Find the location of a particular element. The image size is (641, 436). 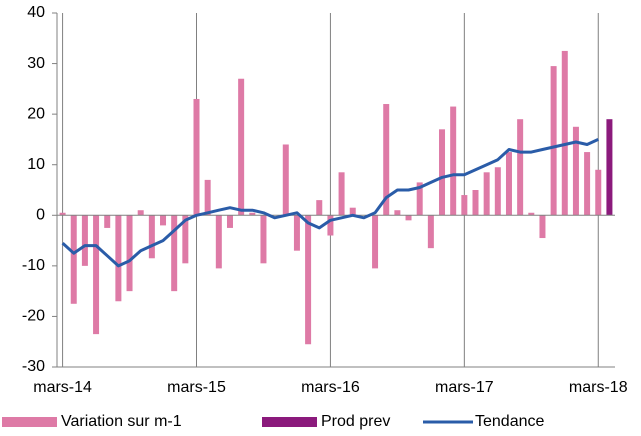

legend-label: Prod prev is located at coordinates (355, 421).